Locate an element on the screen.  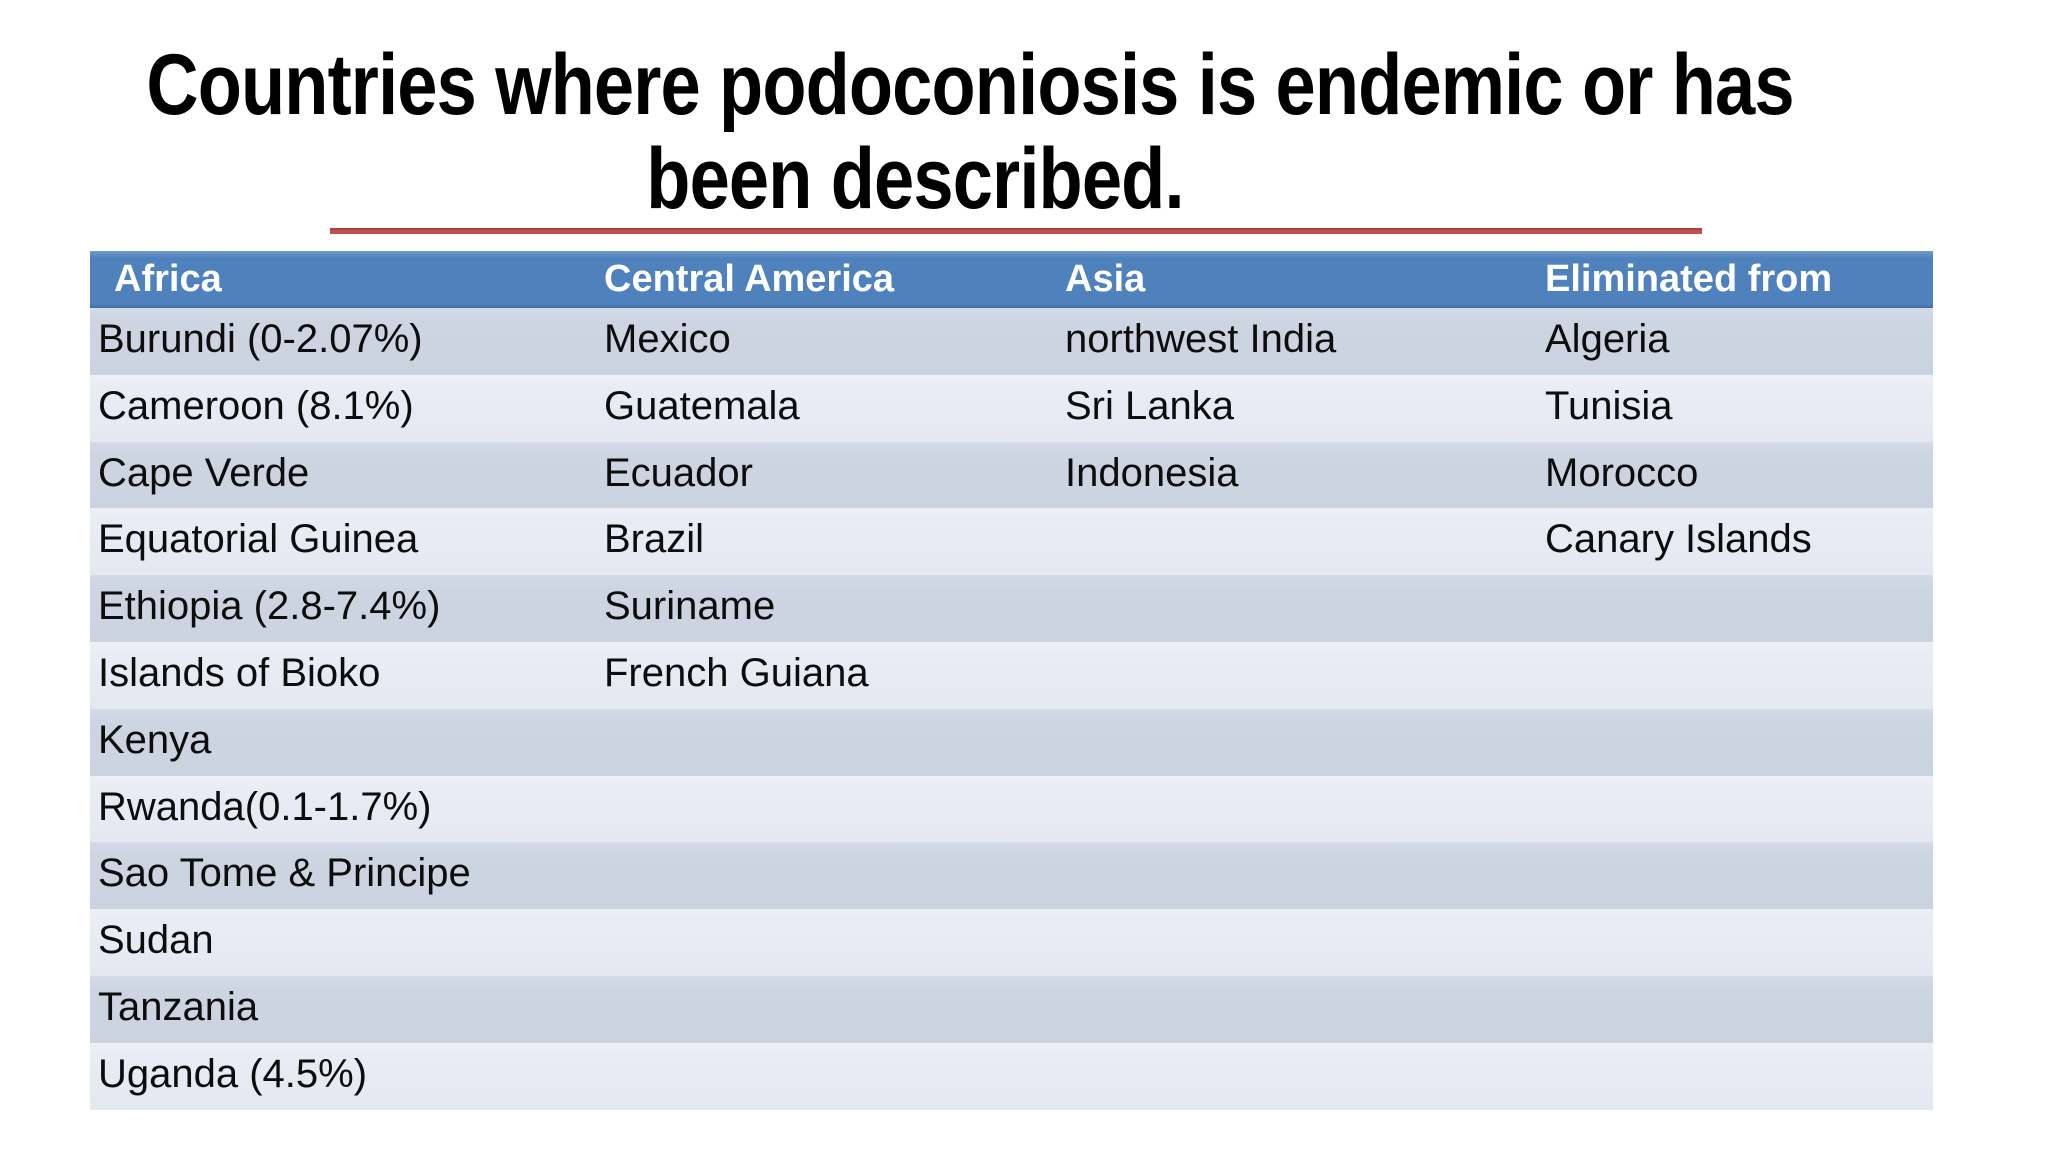
table-row: Sao Tome & Principe is located at coordinates (1011, 876).